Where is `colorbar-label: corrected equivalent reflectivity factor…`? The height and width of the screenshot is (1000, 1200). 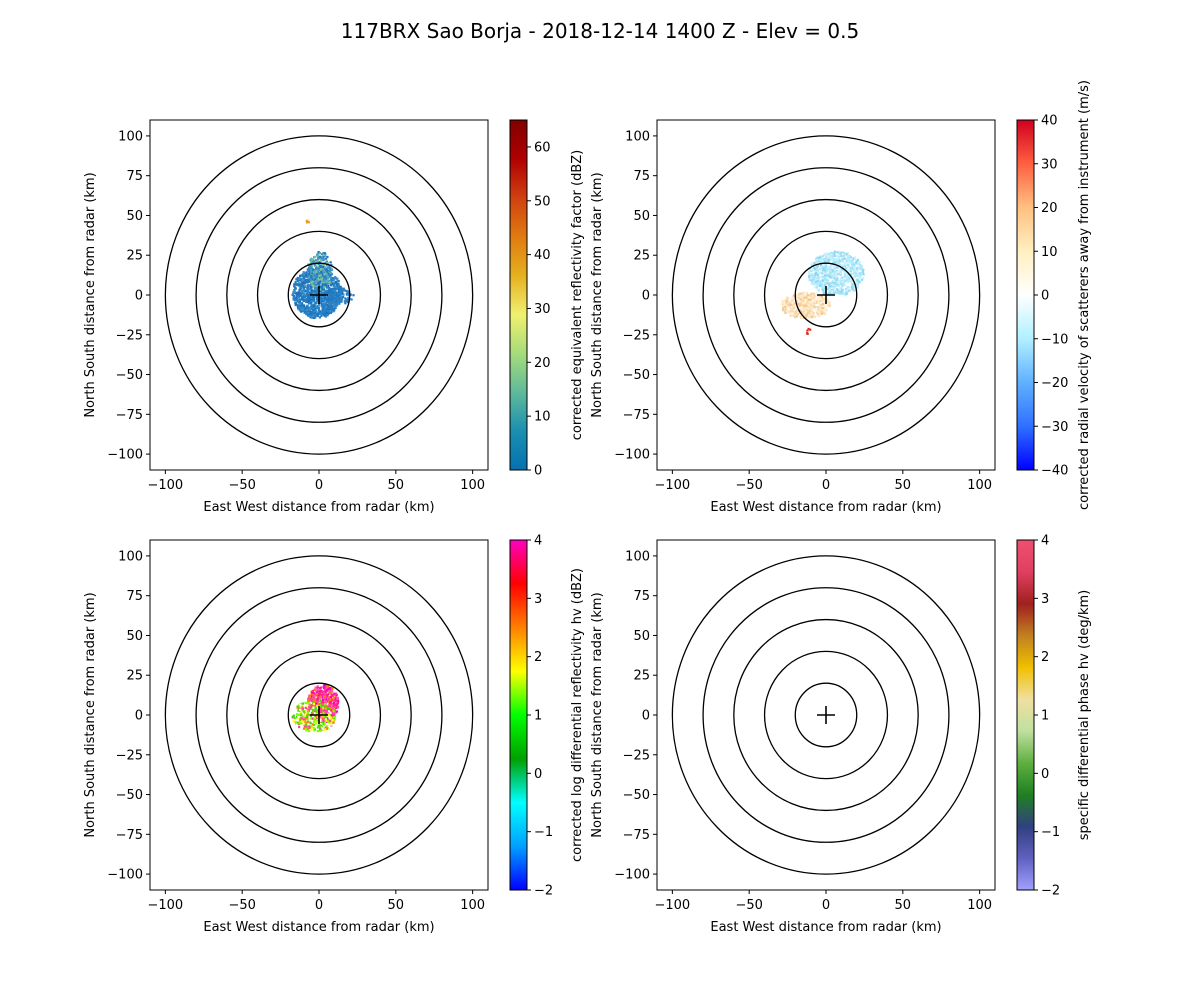 colorbar-label: corrected equivalent reflectivity factor… is located at coordinates (577, 295).